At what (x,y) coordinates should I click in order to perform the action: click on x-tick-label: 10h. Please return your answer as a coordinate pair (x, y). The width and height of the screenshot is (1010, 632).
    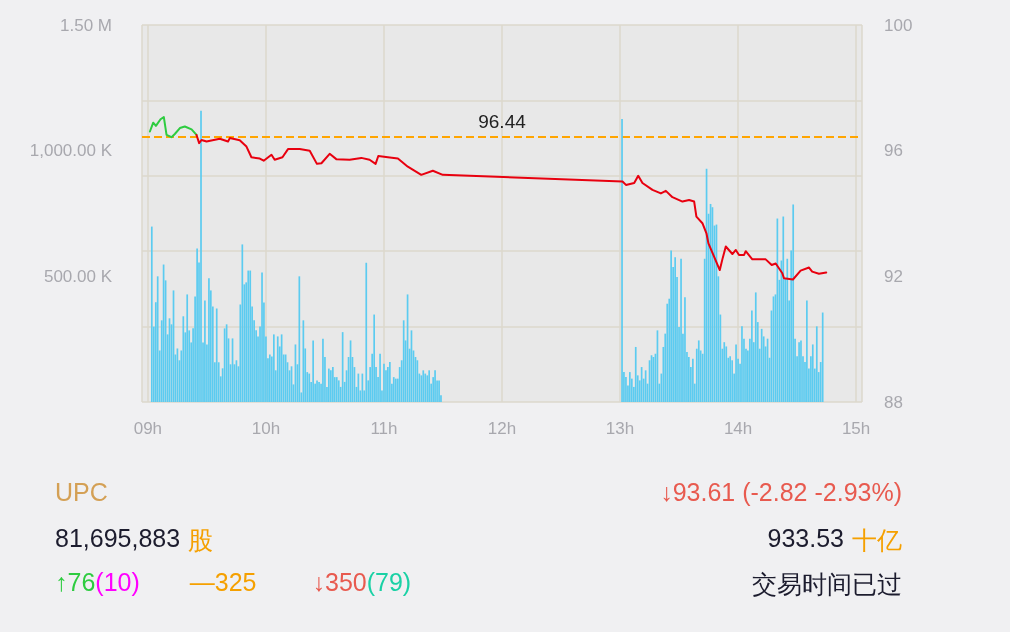
    Looking at the image, I should click on (266, 428).